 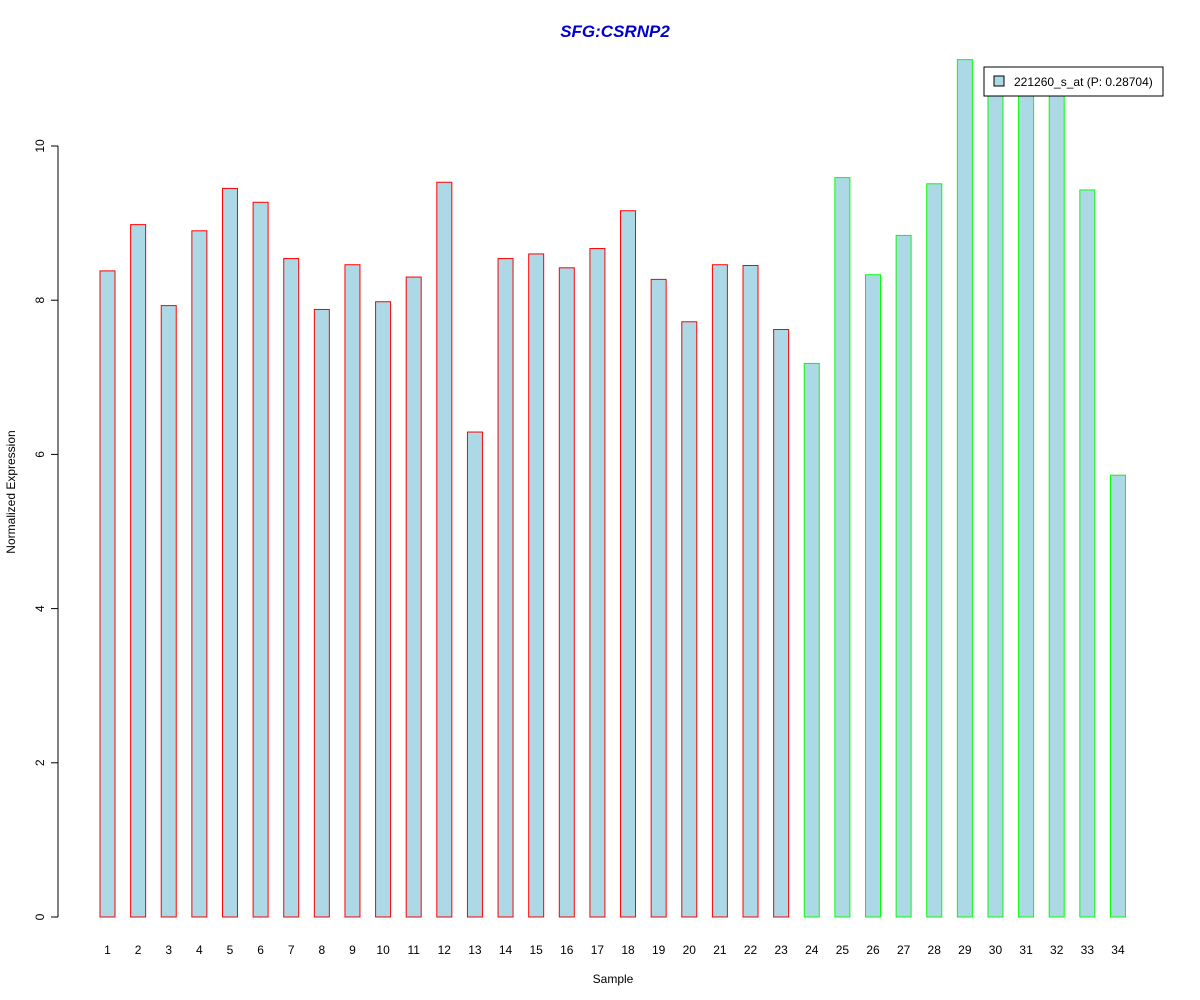 I want to click on x-tick-label: 32, so click(x=1057, y=950).